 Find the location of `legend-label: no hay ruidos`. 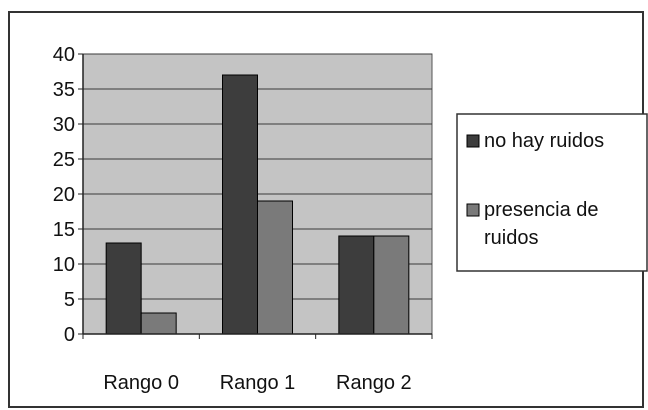

legend-label: no hay ruidos is located at coordinates (544, 141).